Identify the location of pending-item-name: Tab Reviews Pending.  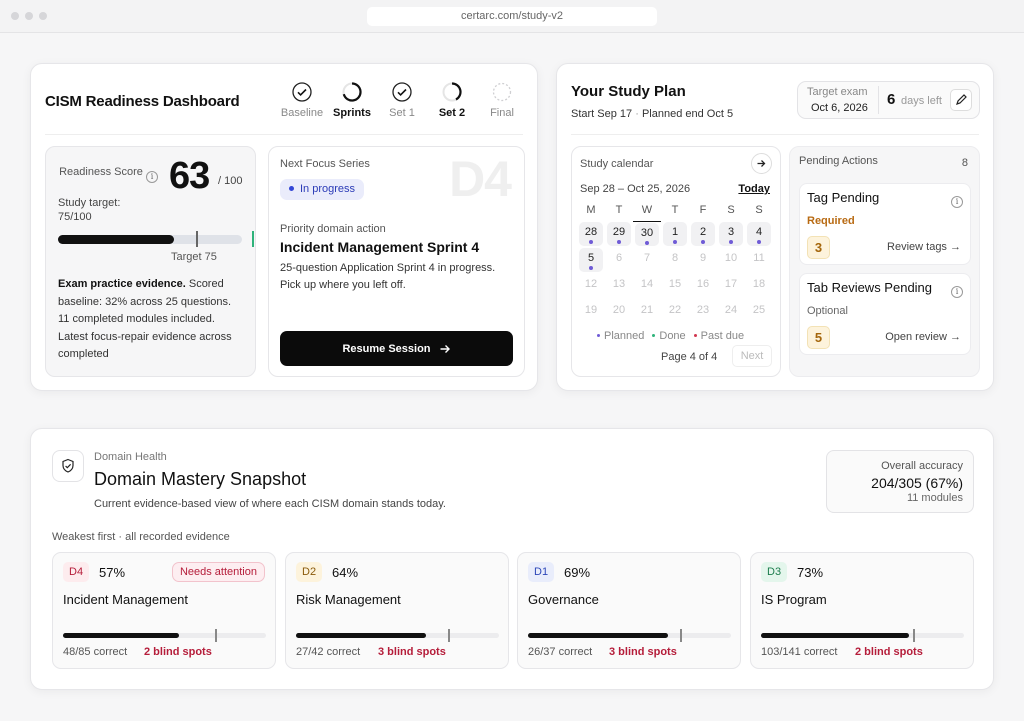
(870, 287).